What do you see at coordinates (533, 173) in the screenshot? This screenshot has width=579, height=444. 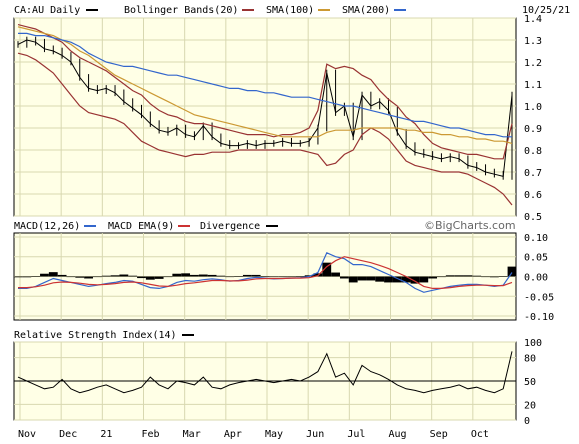 I see `price-y-tick-label: 0.7` at bounding box center [533, 173].